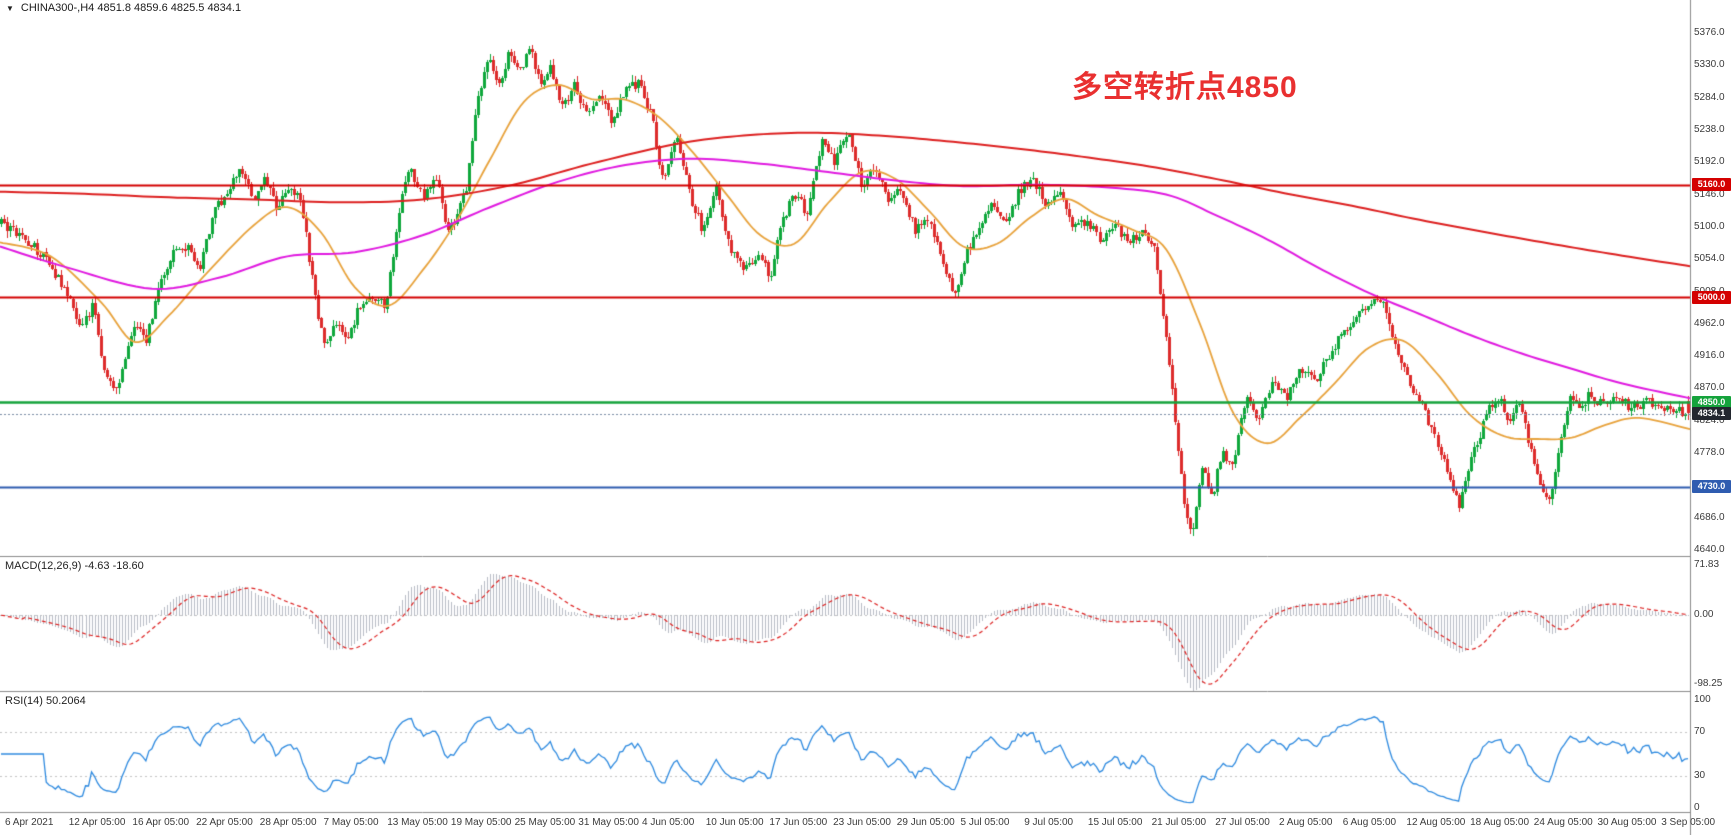 The image size is (1732, 835). What do you see at coordinates (131, 8) in the screenshot?
I see `symbol-ohlc-label: CHINA300-,H4 4851.8 4859.6 4825.5 4834.1` at bounding box center [131, 8].